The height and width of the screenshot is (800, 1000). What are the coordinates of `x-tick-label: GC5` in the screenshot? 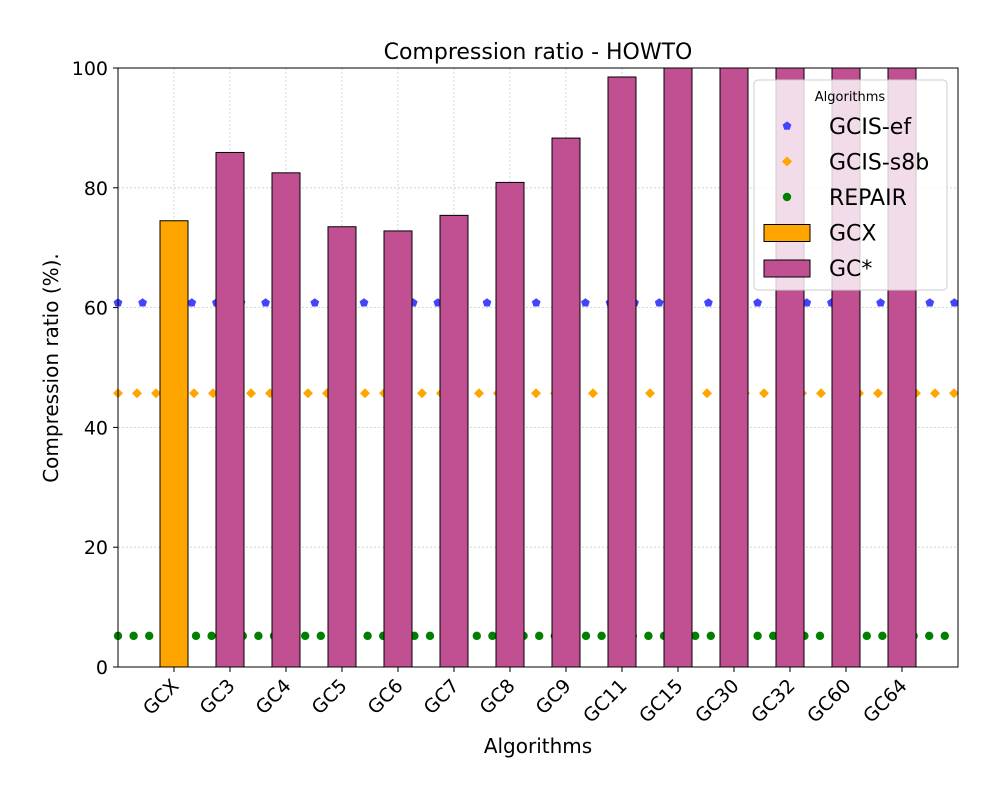 It's located at (330, 697).